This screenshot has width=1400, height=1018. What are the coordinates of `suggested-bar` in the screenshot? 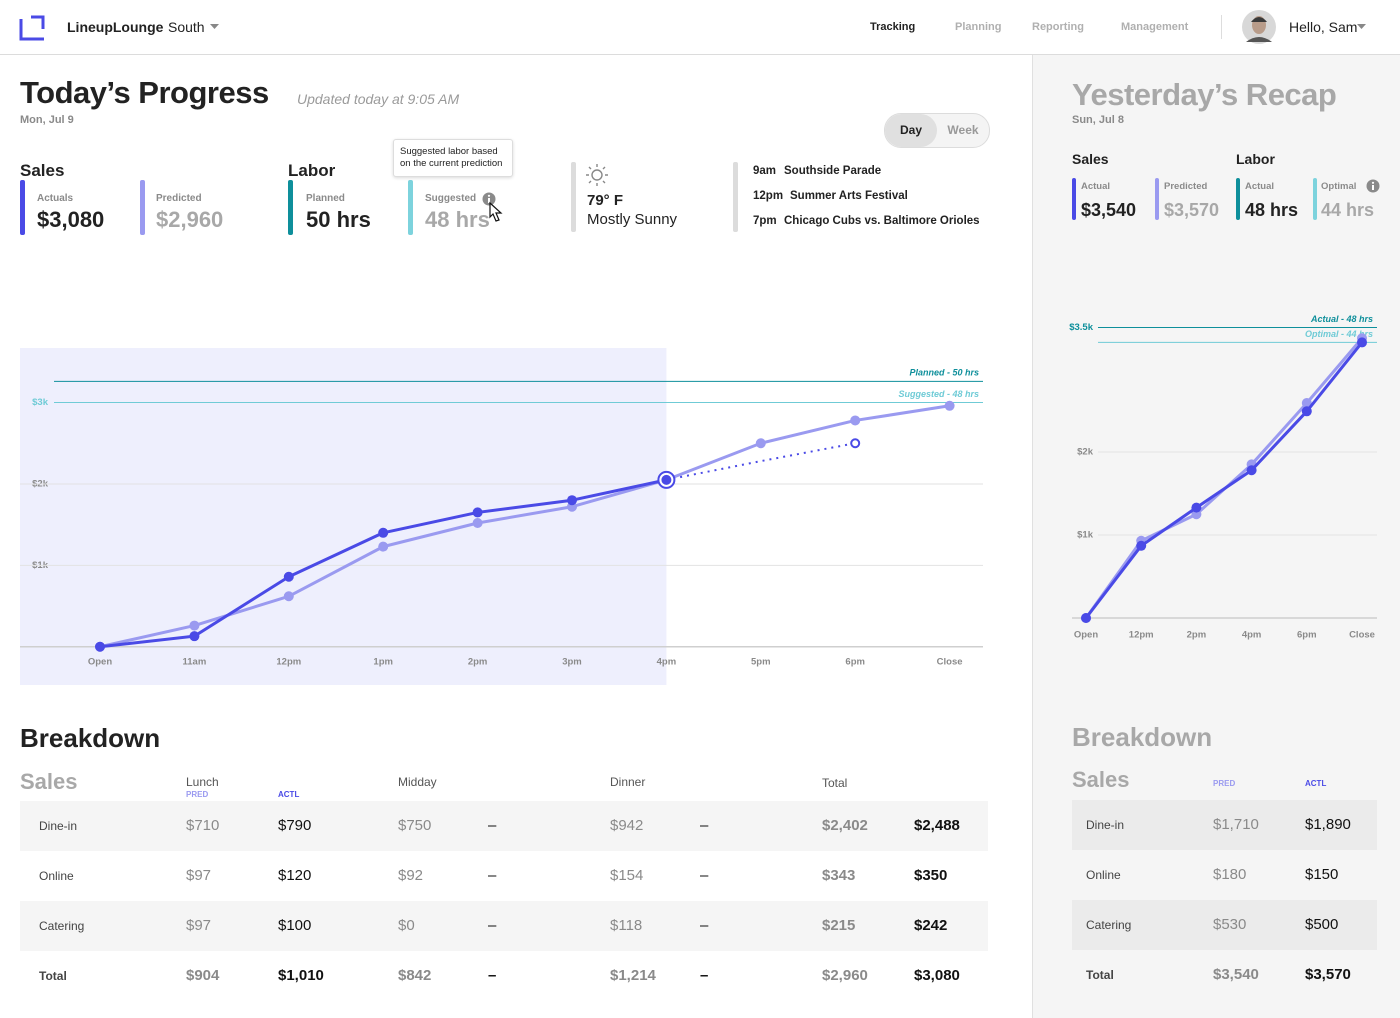 It's located at (410, 207).